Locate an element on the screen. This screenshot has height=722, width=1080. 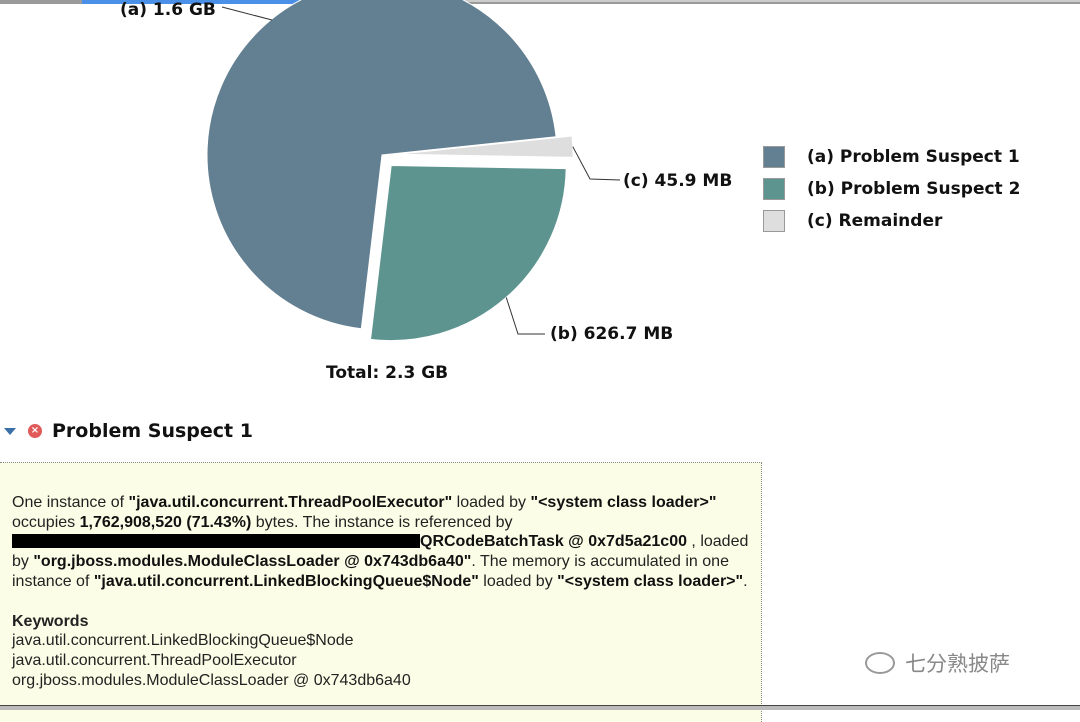
tab-strip-background is located at coordinates (755, 1).